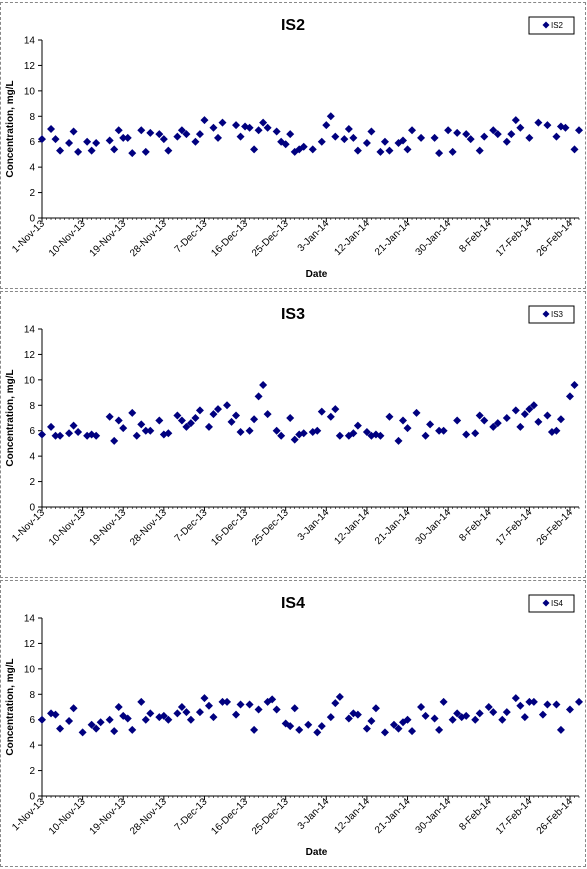 This screenshot has height=869, width=587. I want to click on x-tick-label: 21-Jan-14, so click(393, 527).